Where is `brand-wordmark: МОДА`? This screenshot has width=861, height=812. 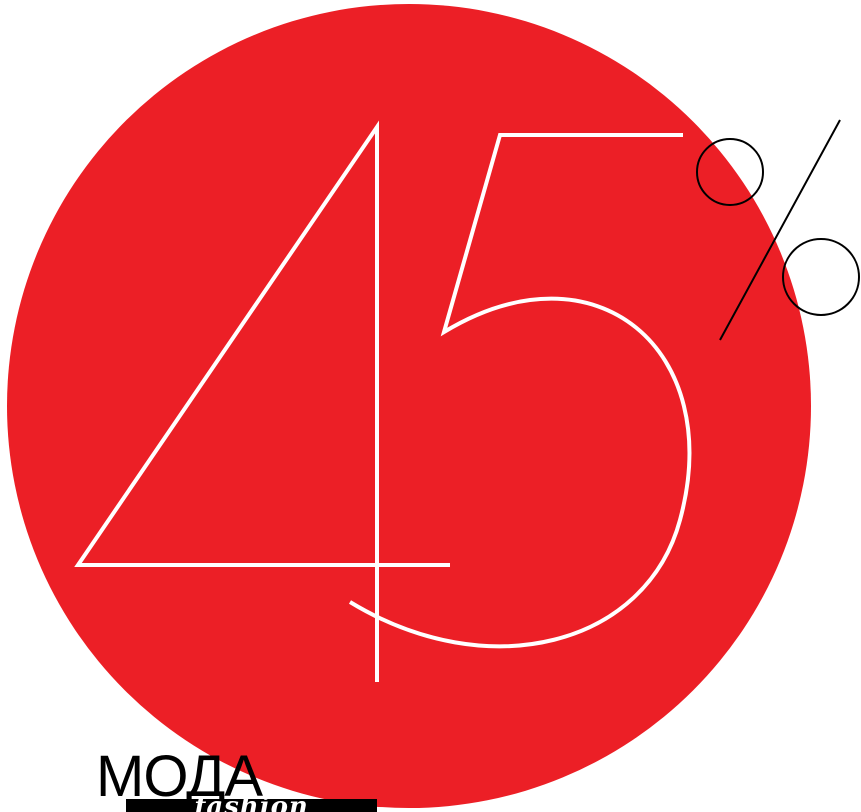 brand-wordmark: МОДА is located at coordinates (179, 776).